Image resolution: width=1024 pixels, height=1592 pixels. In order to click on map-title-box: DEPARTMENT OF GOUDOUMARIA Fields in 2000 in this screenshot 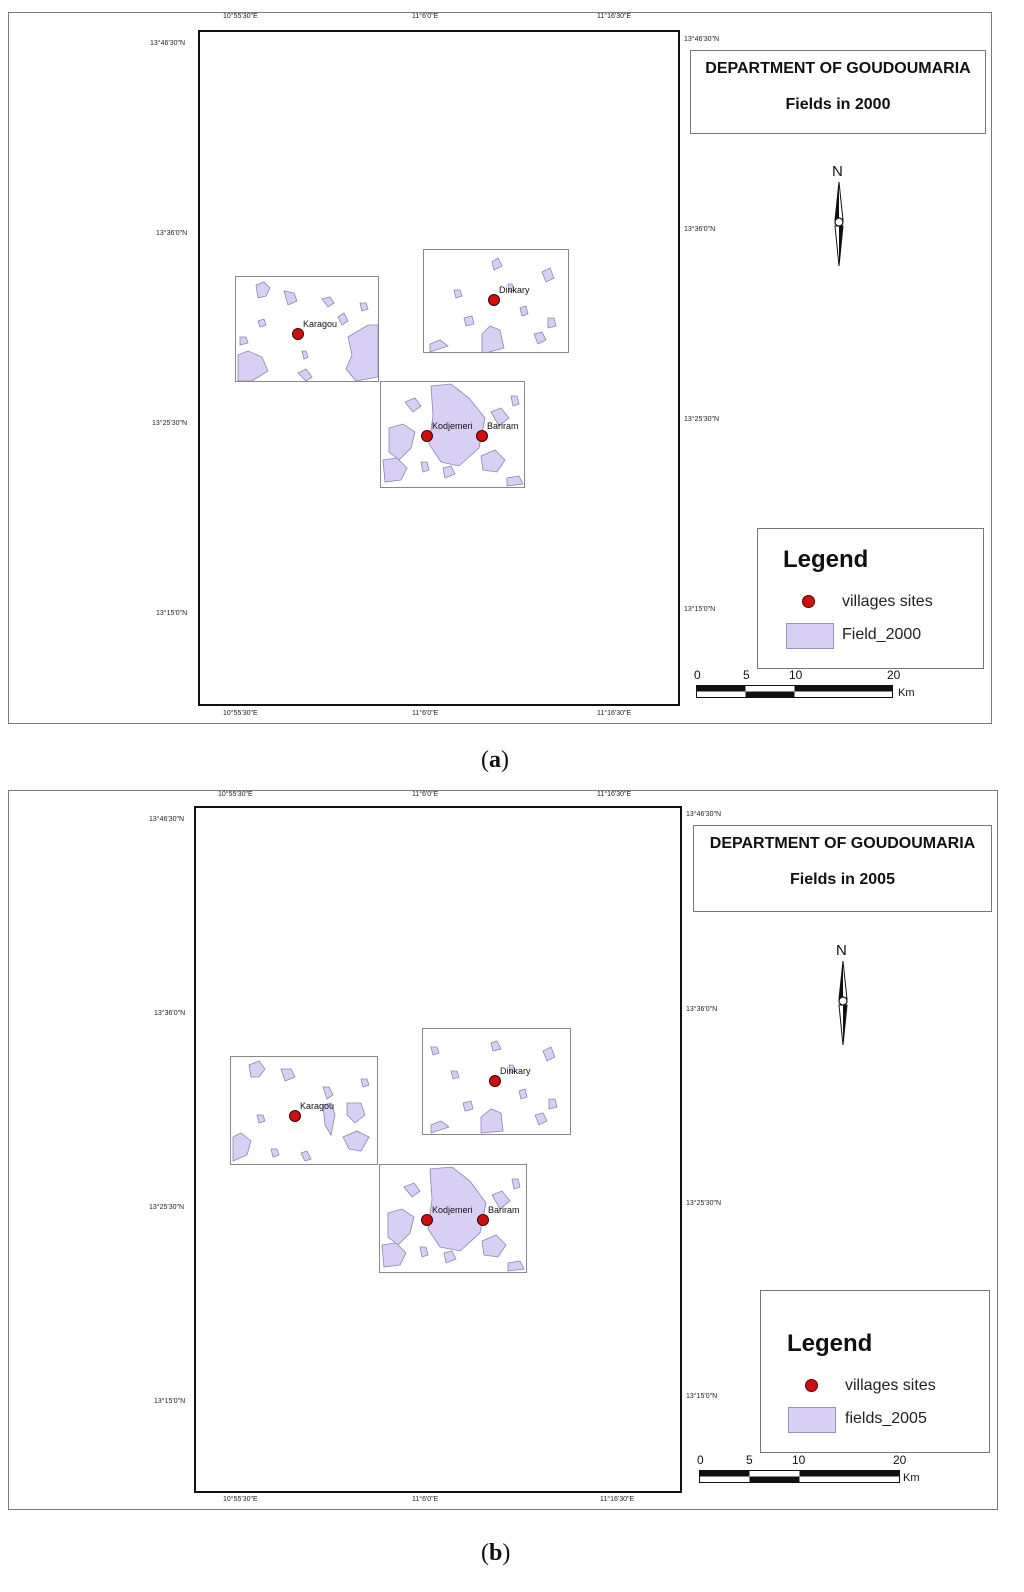, I will do `click(838, 92)`.